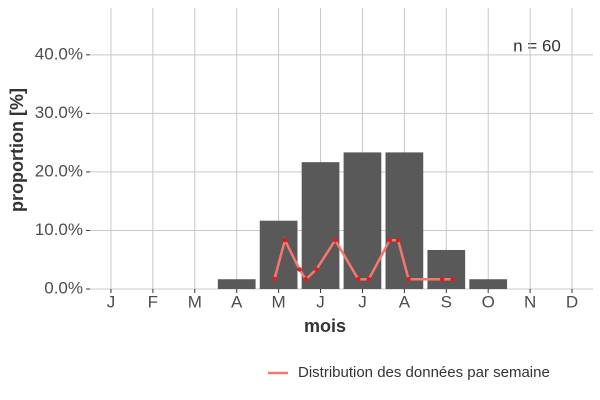 This screenshot has width=600, height=400. I want to click on x-tick-label: O, so click(488, 301).